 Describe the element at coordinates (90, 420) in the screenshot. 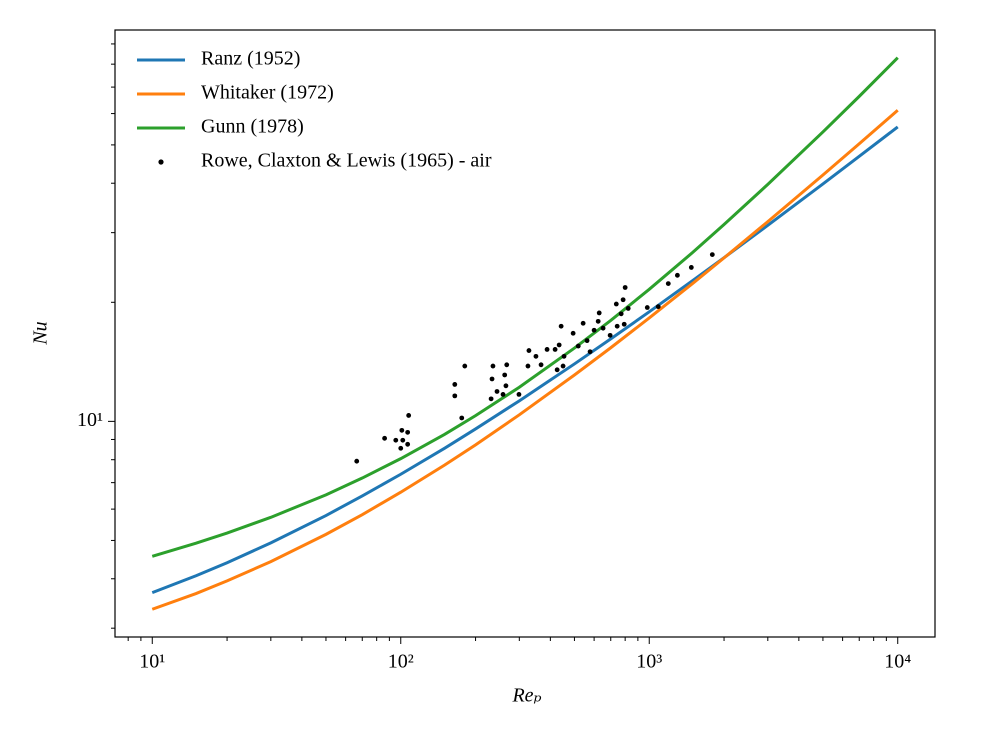

I see `y-tick-label: 10¹` at that location.